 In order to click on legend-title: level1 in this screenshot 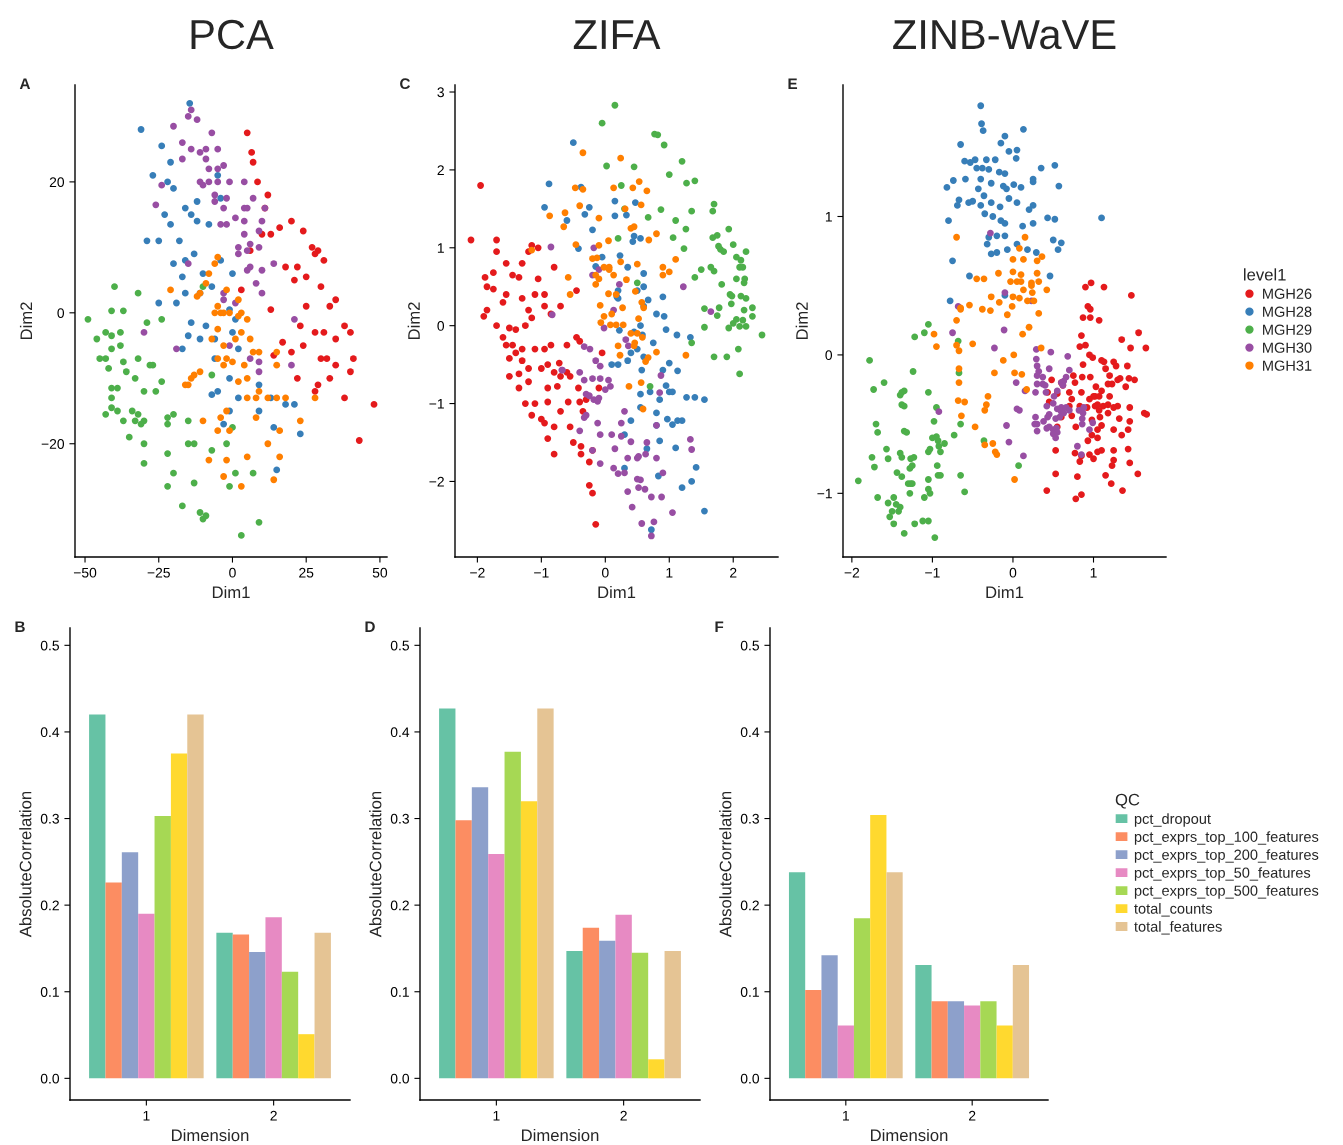, I will do `click(1265, 274)`.